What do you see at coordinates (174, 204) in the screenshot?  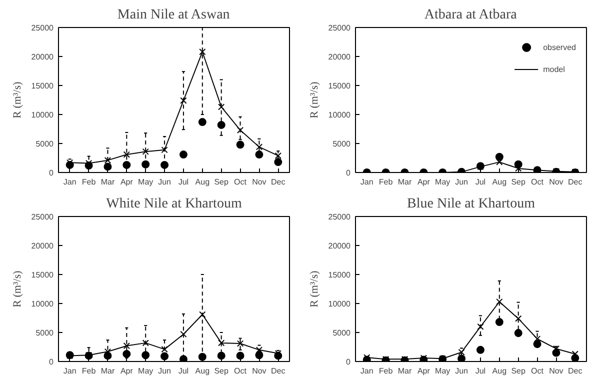 I see `chart-title: White Nile at Khartoum` at bounding box center [174, 204].